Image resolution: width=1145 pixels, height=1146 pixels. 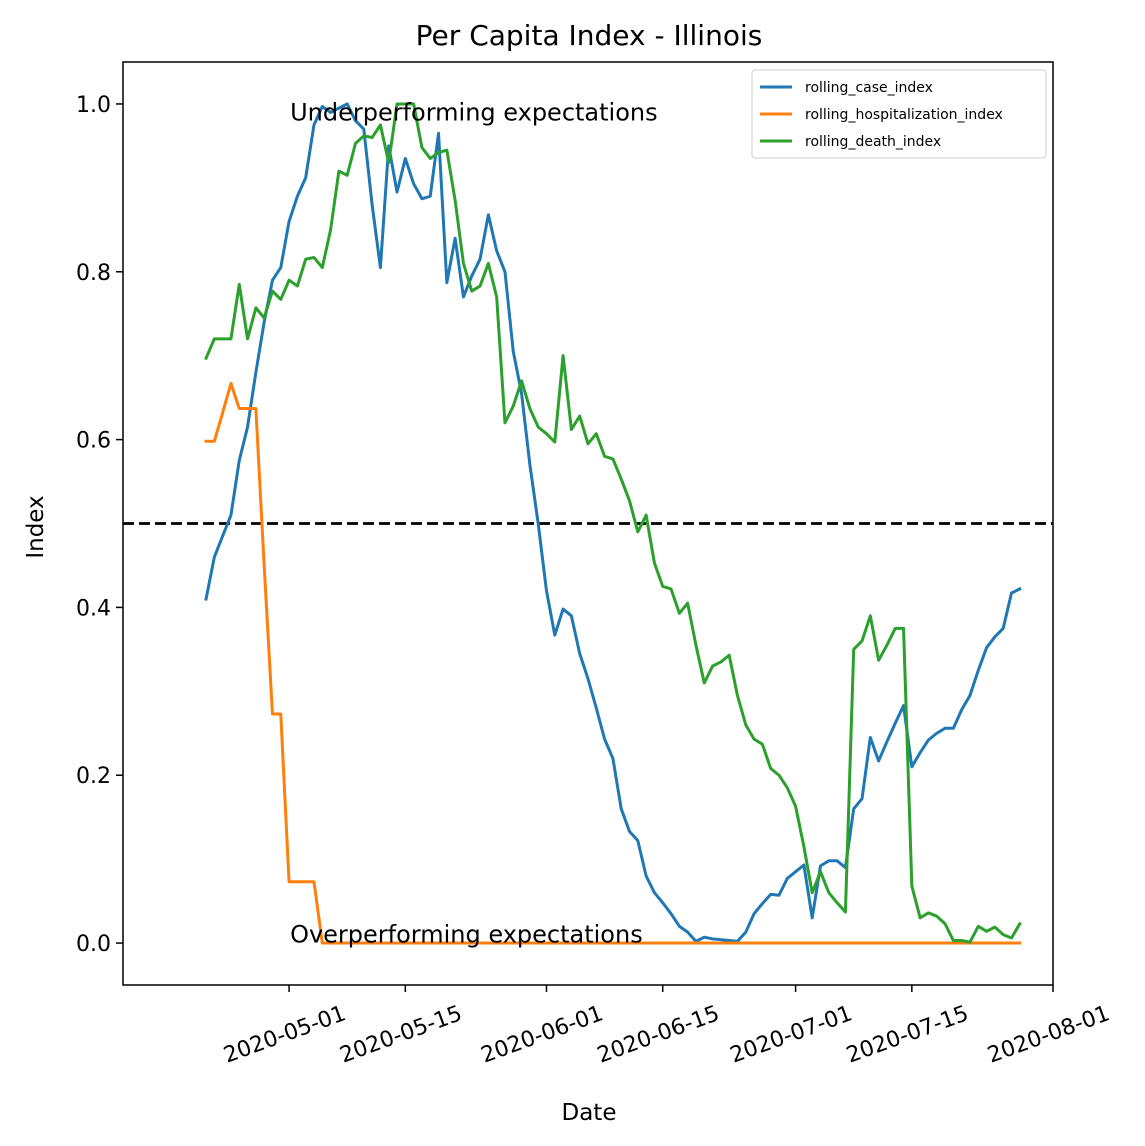 What do you see at coordinates (93, 273) in the screenshot?
I see `y-tick-label: 0.8` at bounding box center [93, 273].